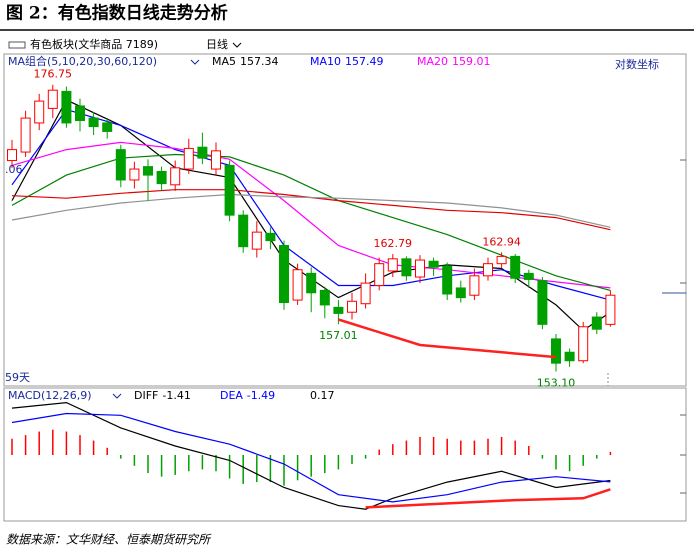 This screenshot has width=694, height=553. What do you see at coordinates (393, 243) in the screenshot?
I see `price-label: 162.79` at bounding box center [393, 243].